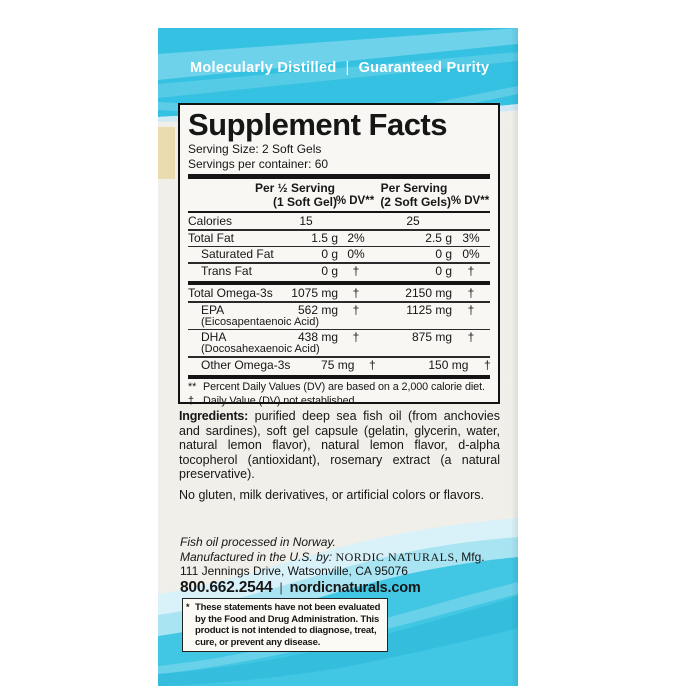 The height and width of the screenshot is (700, 690). I want to click on header-per-half-serving: Per ½ Serving, so click(295, 187).